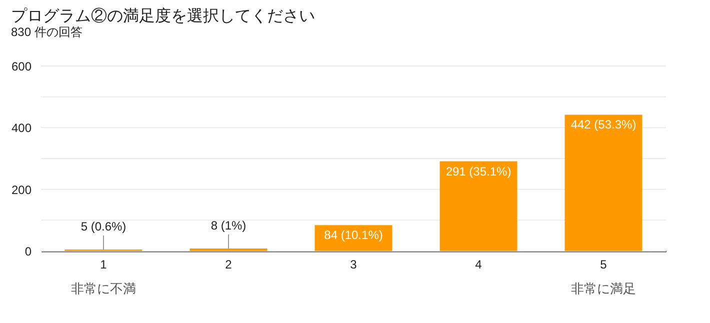 Image resolution: width=710 pixels, height=323 pixels. What do you see at coordinates (228, 265) in the screenshot?
I see `x-tick-label: 2` at bounding box center [228, 265].